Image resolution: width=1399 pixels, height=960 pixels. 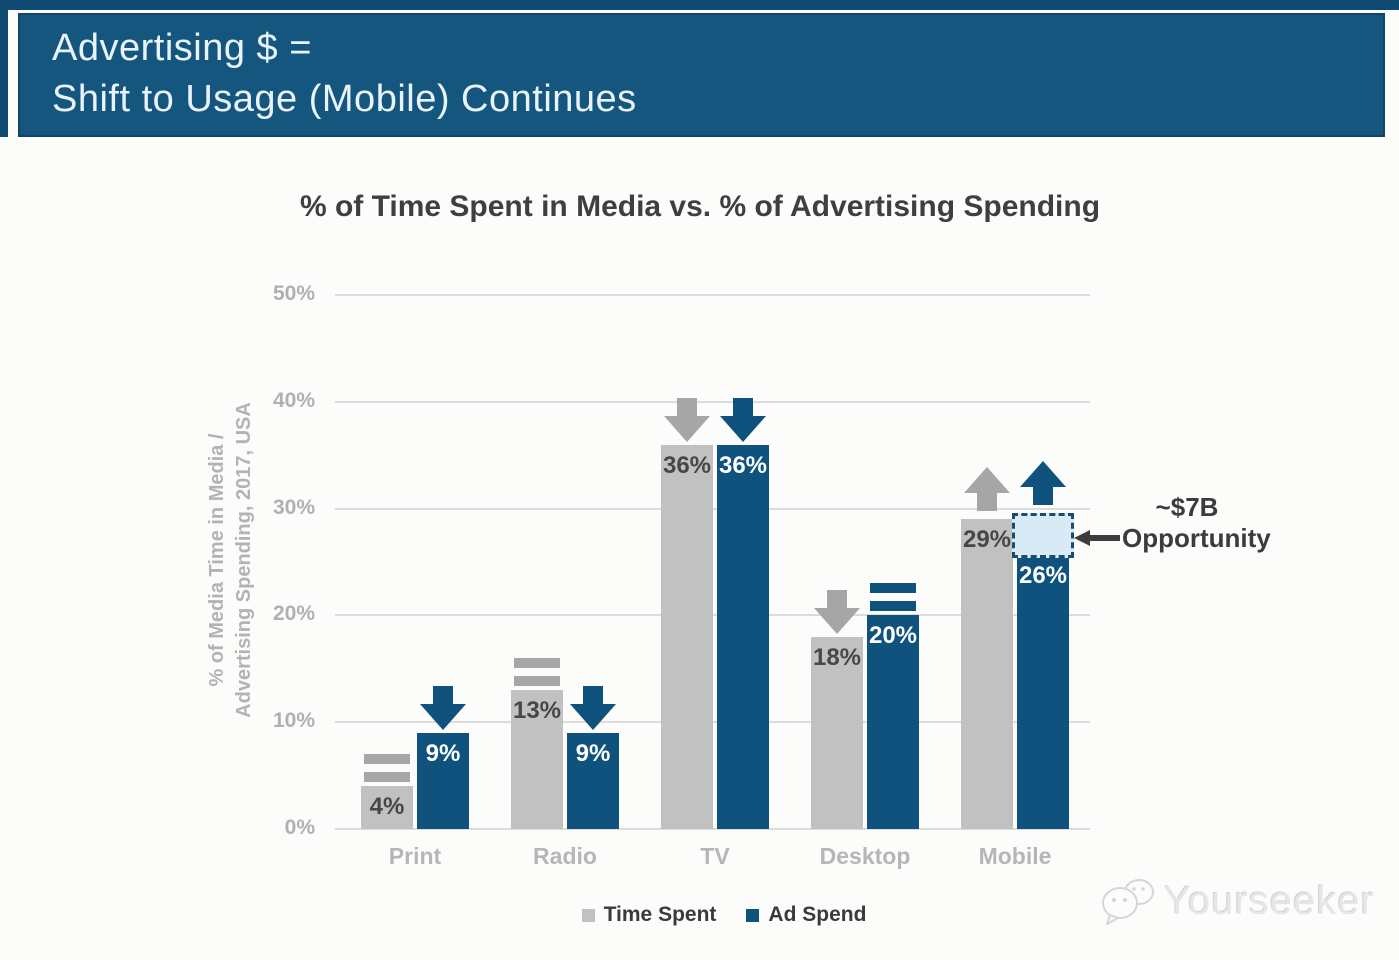 I want to click on banner-line-1: Advertising $ =, so click(x=182, y=48).